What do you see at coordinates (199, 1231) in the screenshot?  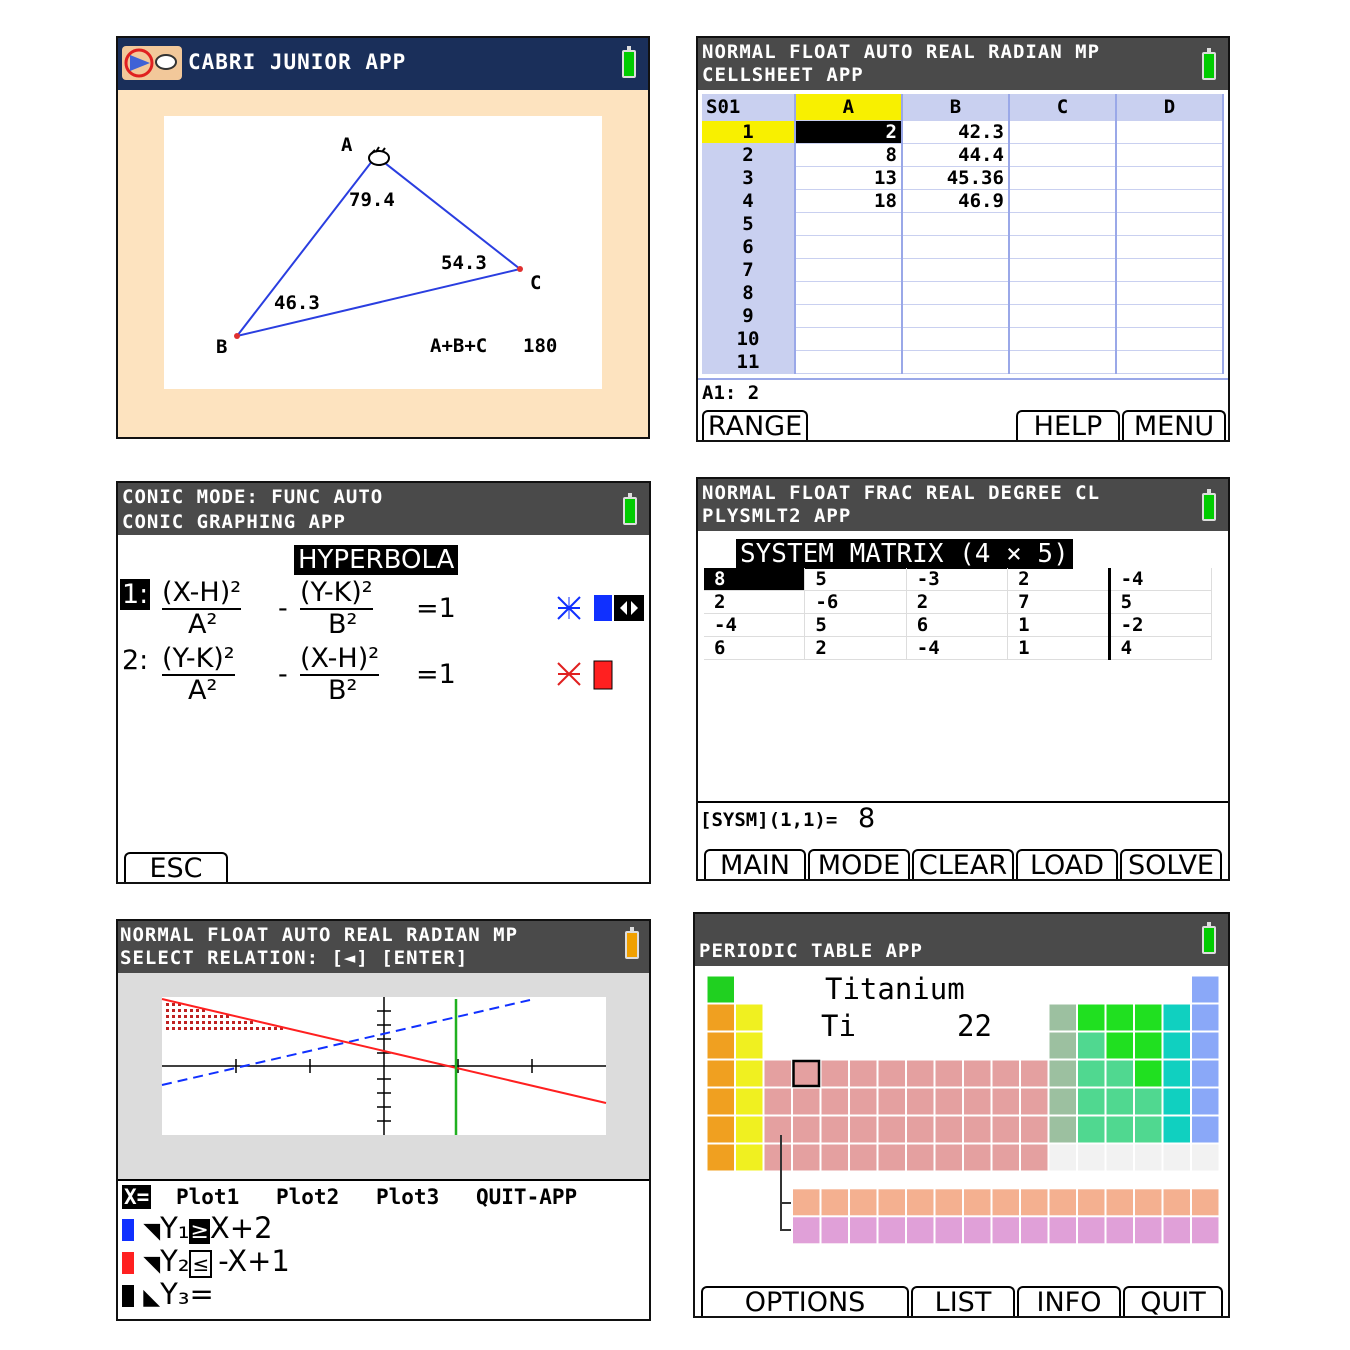 I see `y1-relation: ≥` at bounding box center [199, 1231].